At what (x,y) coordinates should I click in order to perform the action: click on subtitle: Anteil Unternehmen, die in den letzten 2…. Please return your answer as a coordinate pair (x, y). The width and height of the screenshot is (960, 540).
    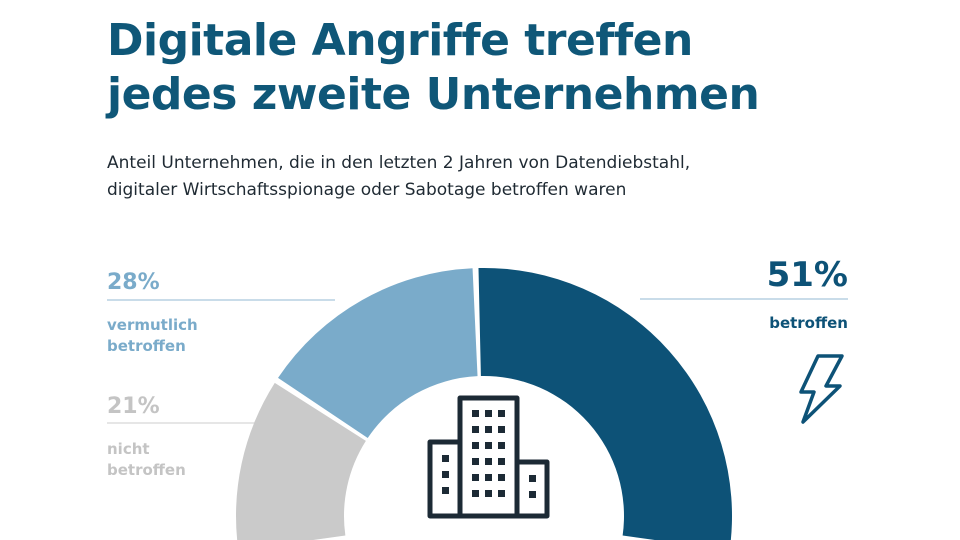
    Looking at the image, I should click on (398, 177).